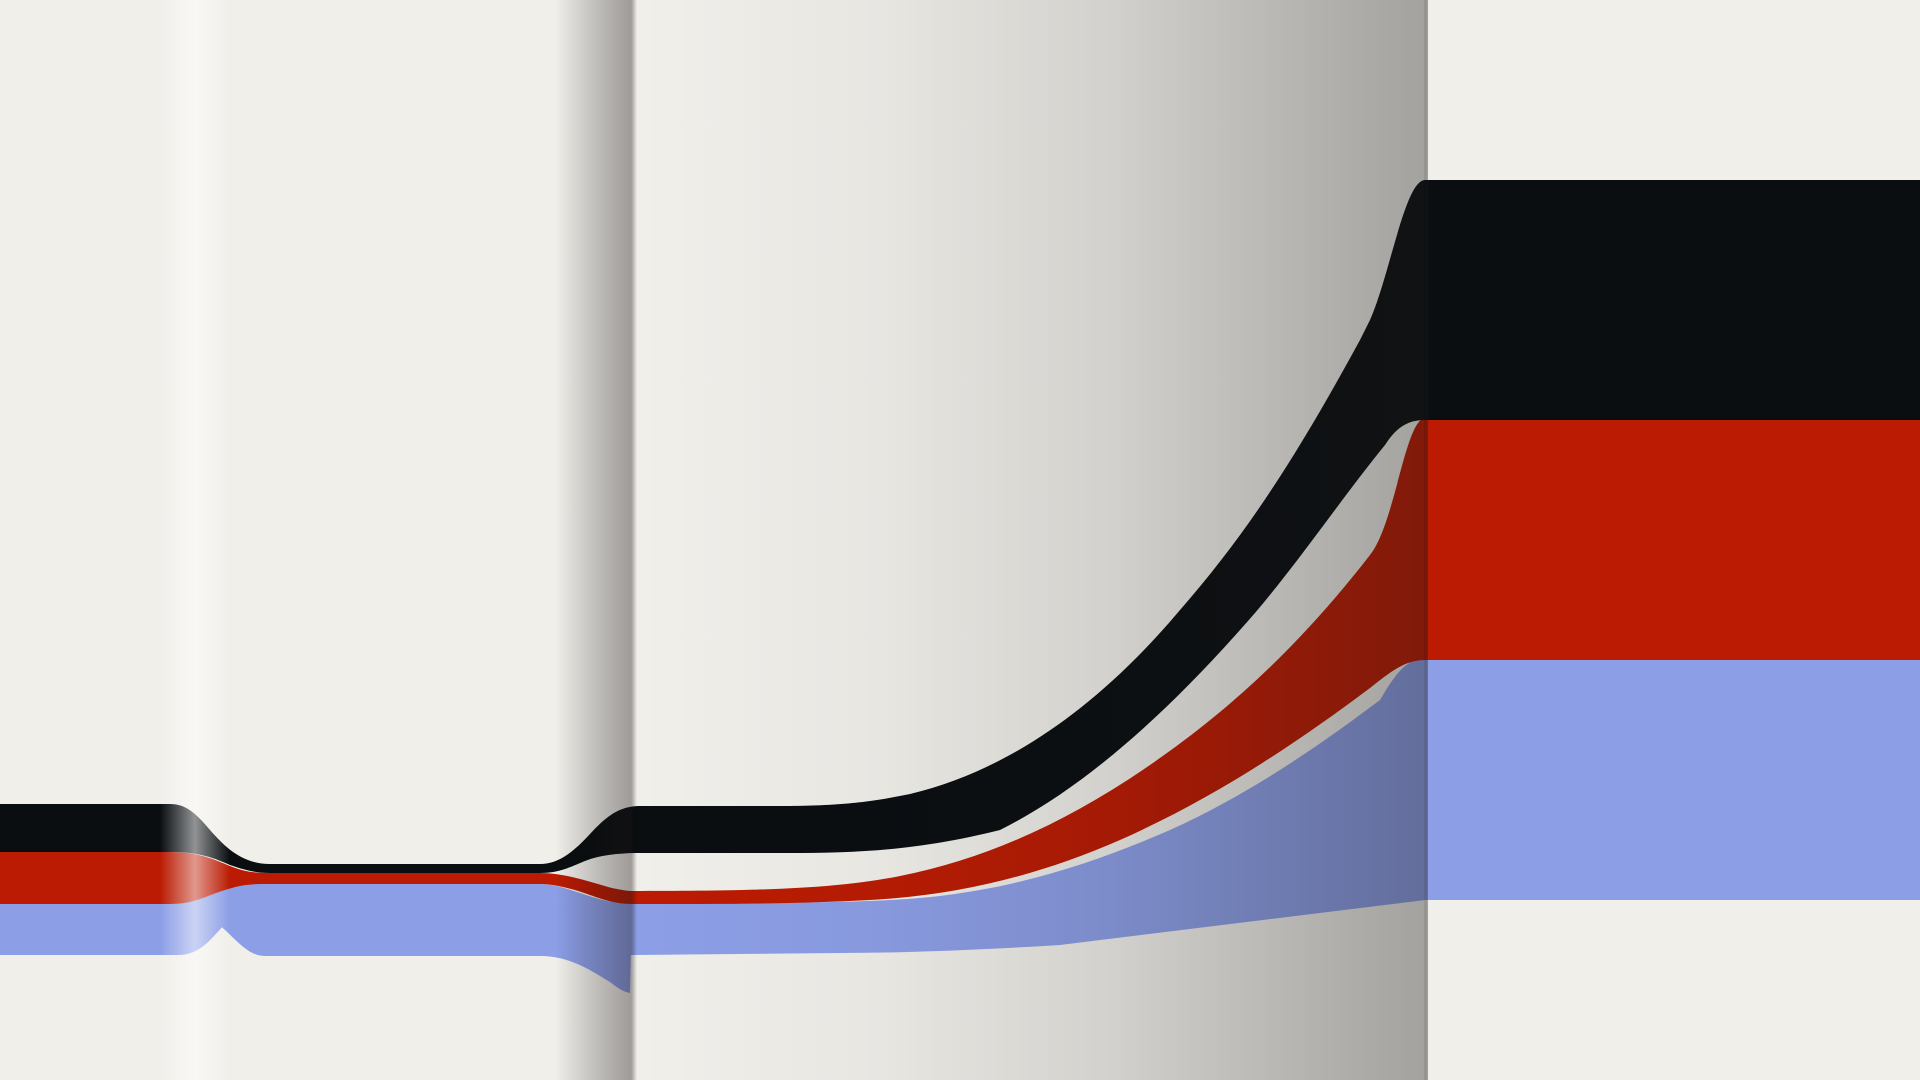  Describe the element at coordinates (596, 540) in the screenshot. I see `fold-shadow-narrow` at that location.